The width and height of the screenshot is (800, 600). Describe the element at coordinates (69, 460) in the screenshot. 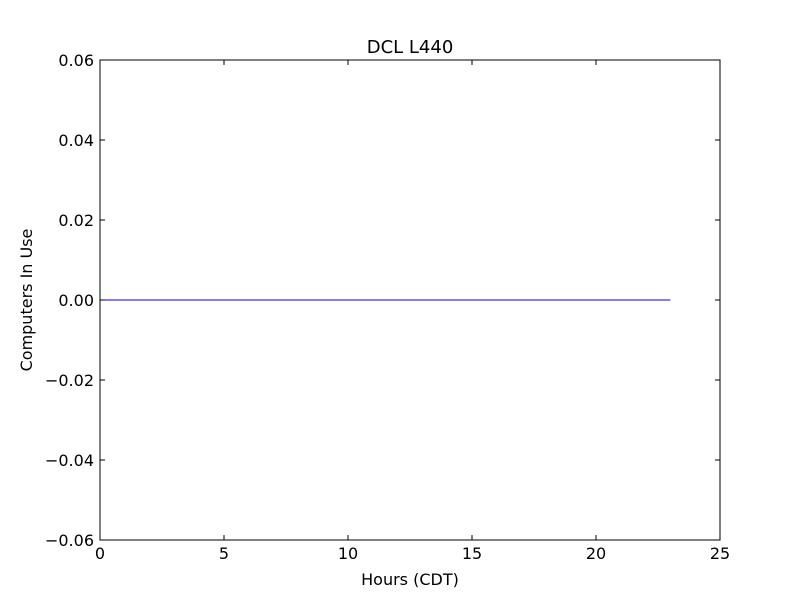

I see `y-tick-label: −0.04` at that location.